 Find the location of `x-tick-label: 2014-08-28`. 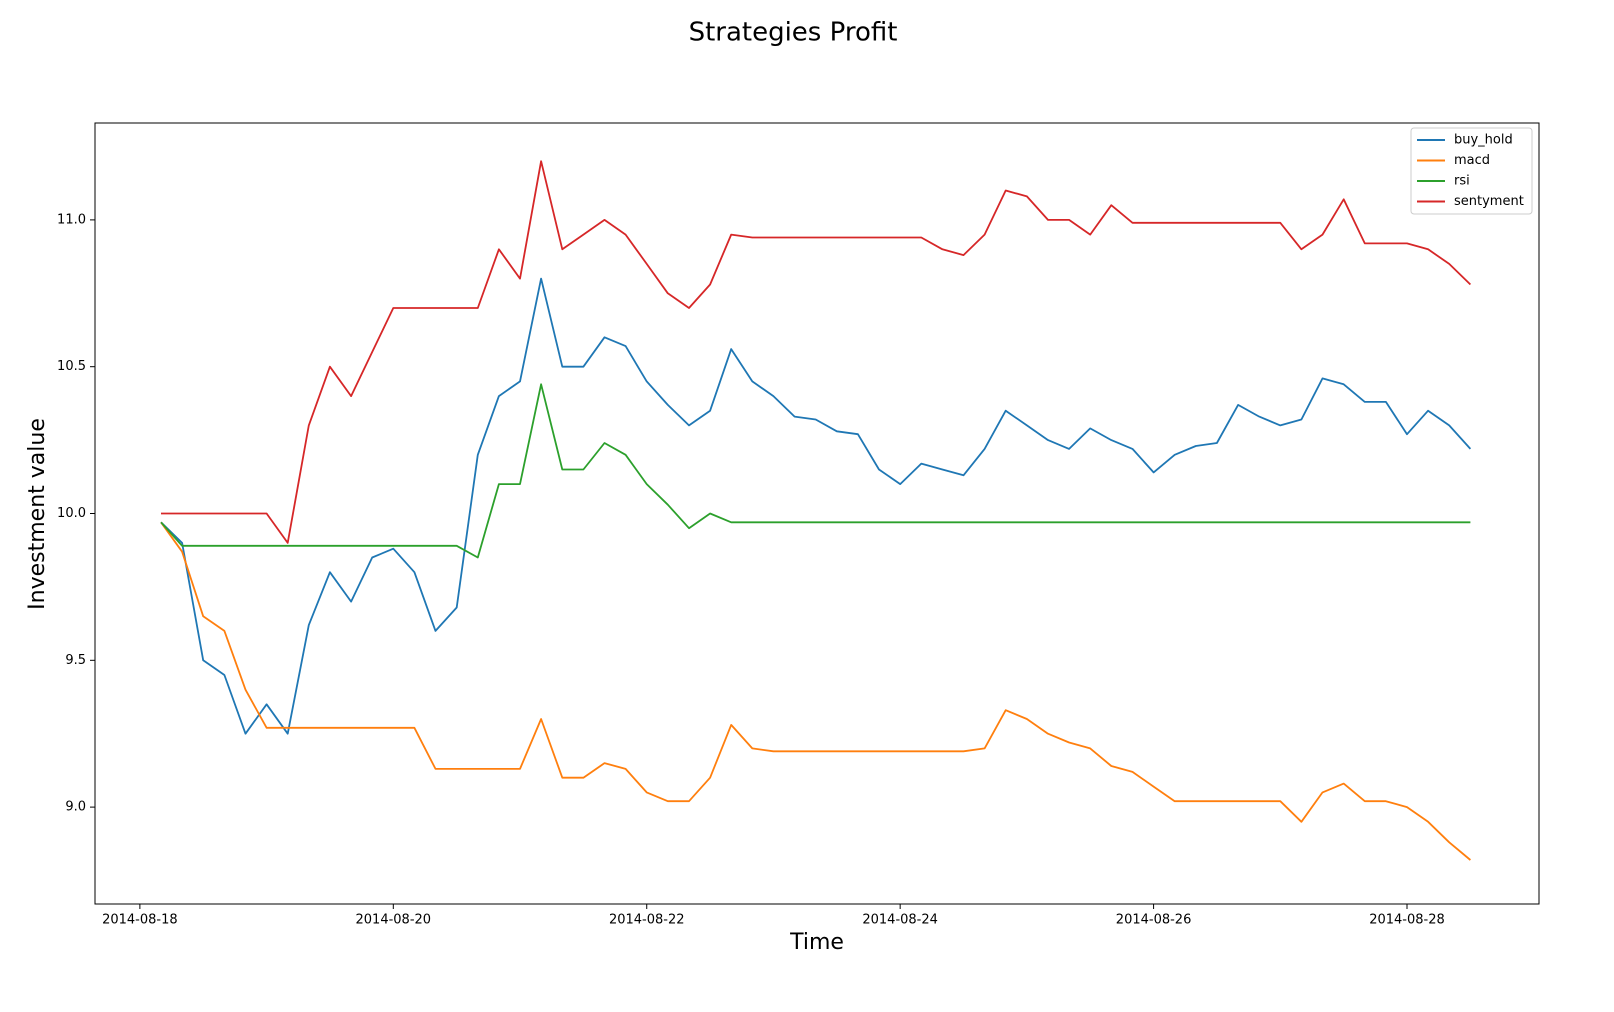

x-tick-label: 2014-08-28 is located at coordinates (1407, 920).